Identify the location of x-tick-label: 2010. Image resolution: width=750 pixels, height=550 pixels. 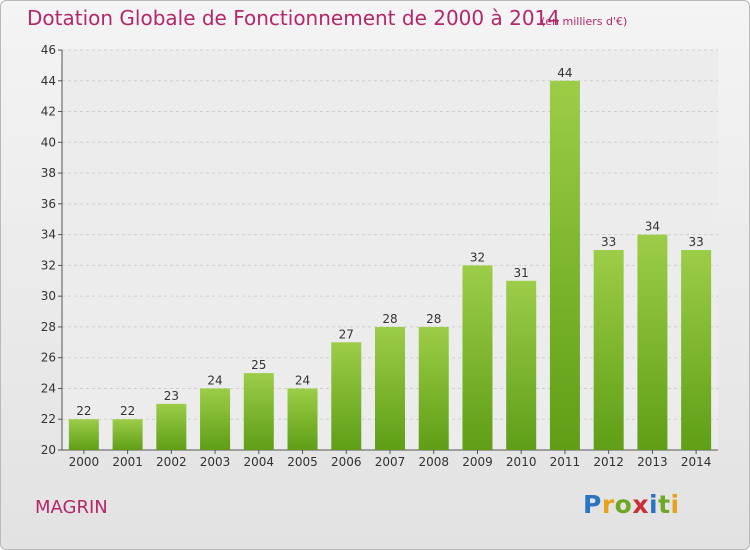
(521, 462).